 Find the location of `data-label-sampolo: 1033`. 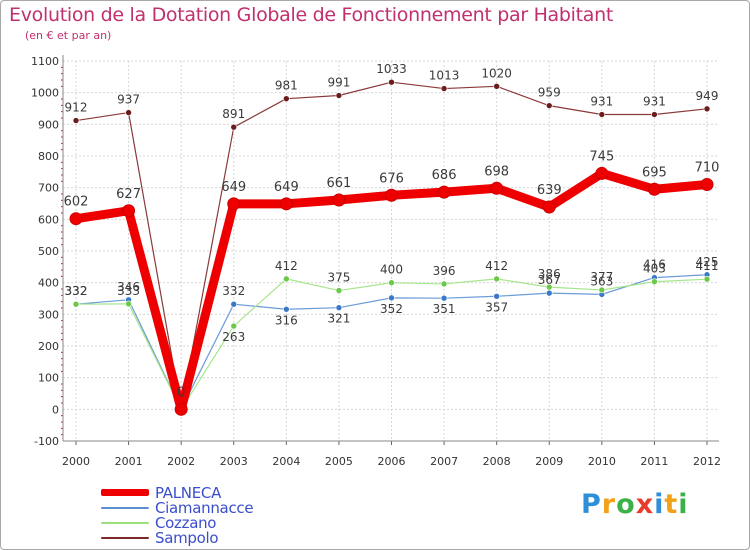

data-label-sampolo: 1033 is located at coordinates (391, 69).